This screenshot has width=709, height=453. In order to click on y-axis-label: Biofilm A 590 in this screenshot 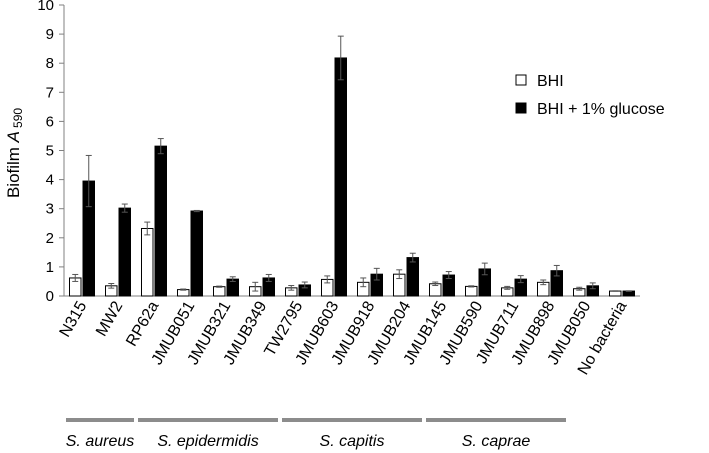, I will do `click(14, 153)`.